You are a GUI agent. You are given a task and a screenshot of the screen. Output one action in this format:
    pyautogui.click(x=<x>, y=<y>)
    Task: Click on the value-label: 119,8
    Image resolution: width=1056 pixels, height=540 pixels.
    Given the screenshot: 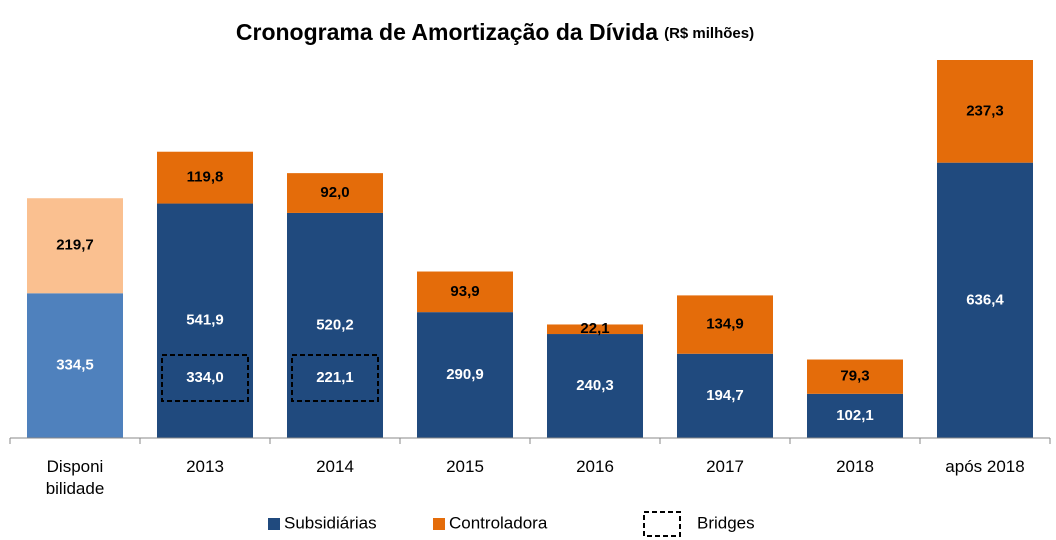 What is the action you would take?
    pyautogui.click(x=205, y=177)
    